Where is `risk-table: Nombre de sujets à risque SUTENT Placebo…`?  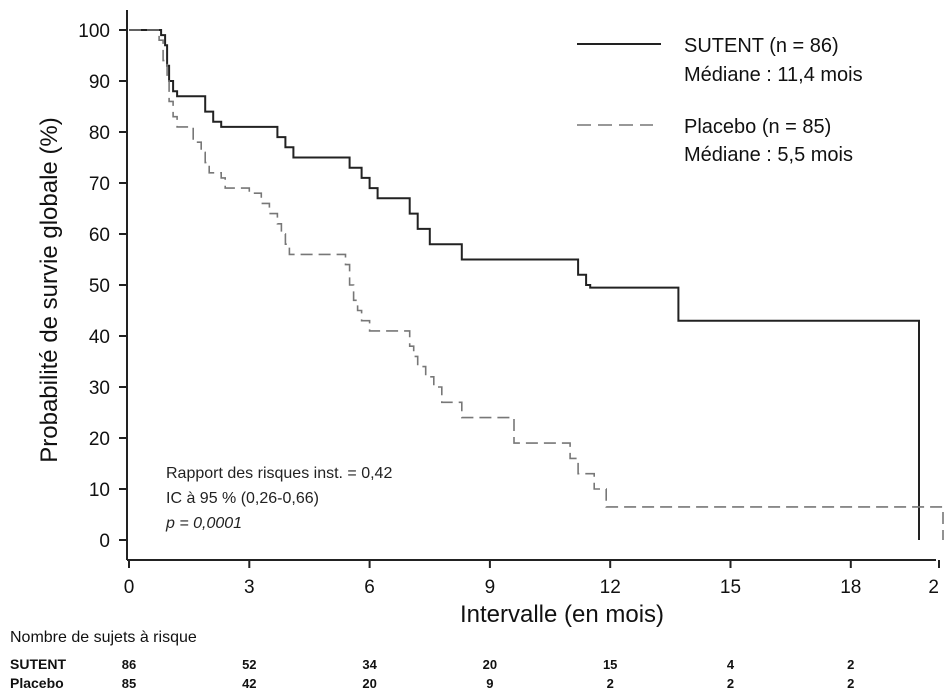
risk-table: Nombre de sujets à risque SUTENT Placebo… is located at coordinates (432, 660).